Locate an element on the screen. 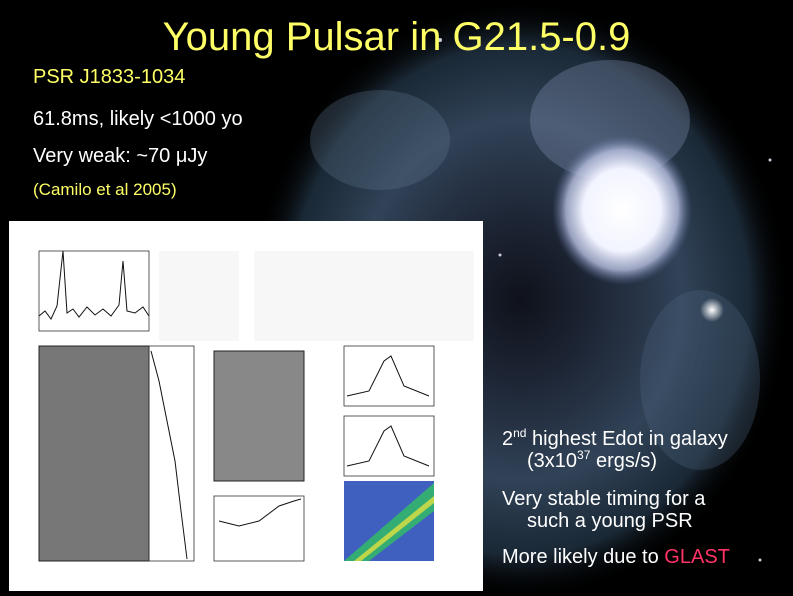 Image resolution: width=793 pixels, height=596 pixels. pulsar-info-block is located at coordinates (316, 296).